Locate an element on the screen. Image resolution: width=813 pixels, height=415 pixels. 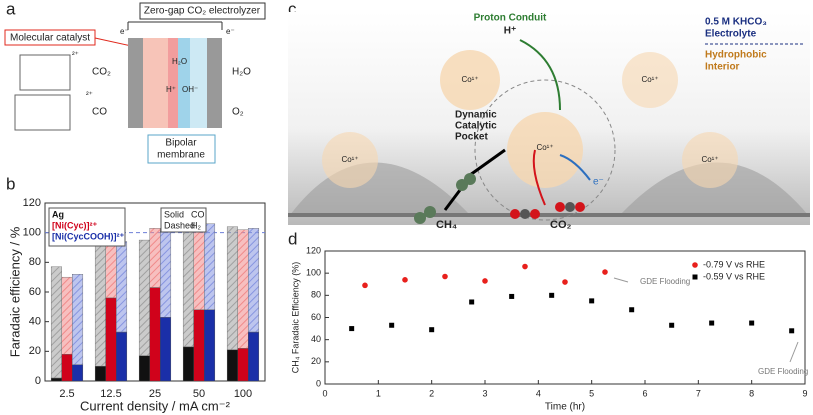
x-tick-label: 1 is located at coordinates (378, 393).